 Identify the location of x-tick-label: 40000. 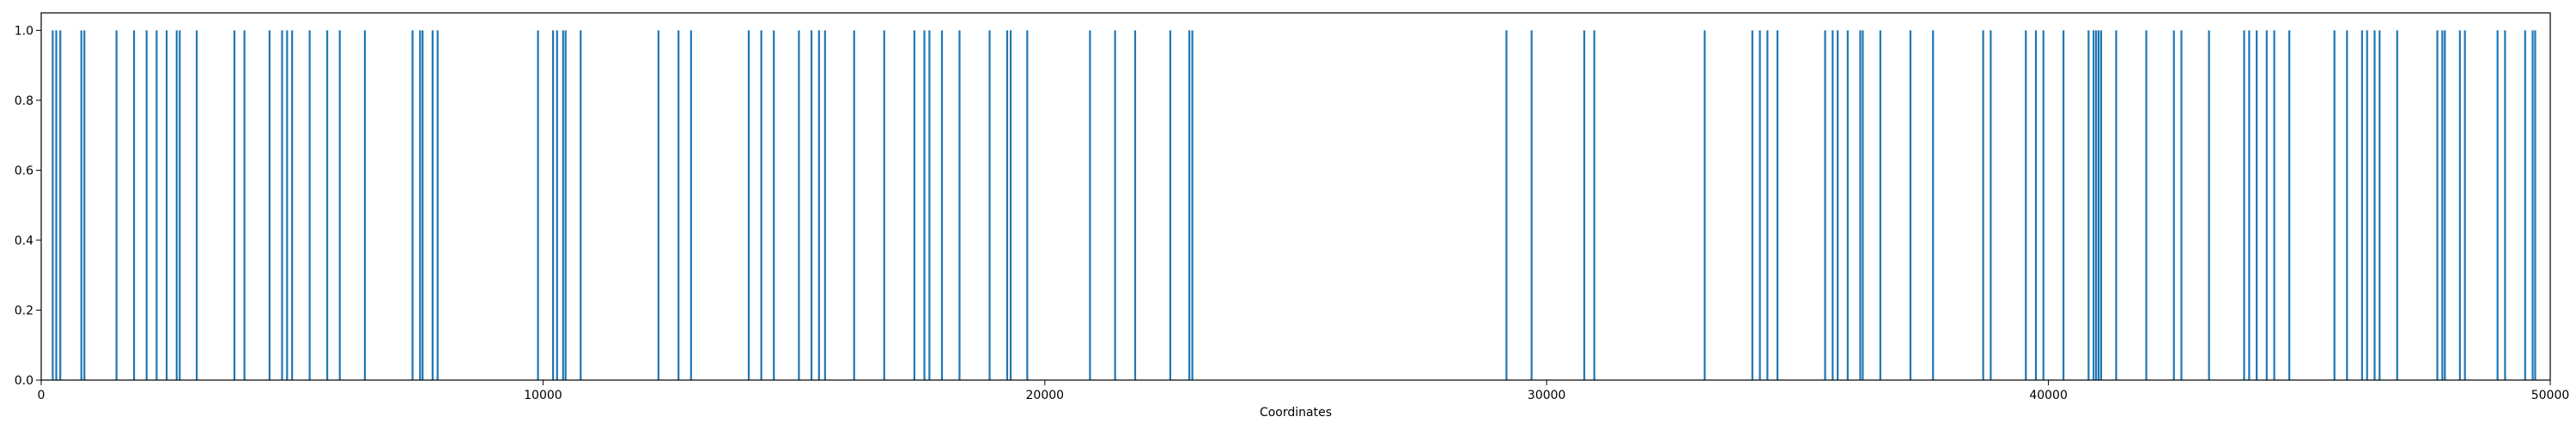
(2048, 395).